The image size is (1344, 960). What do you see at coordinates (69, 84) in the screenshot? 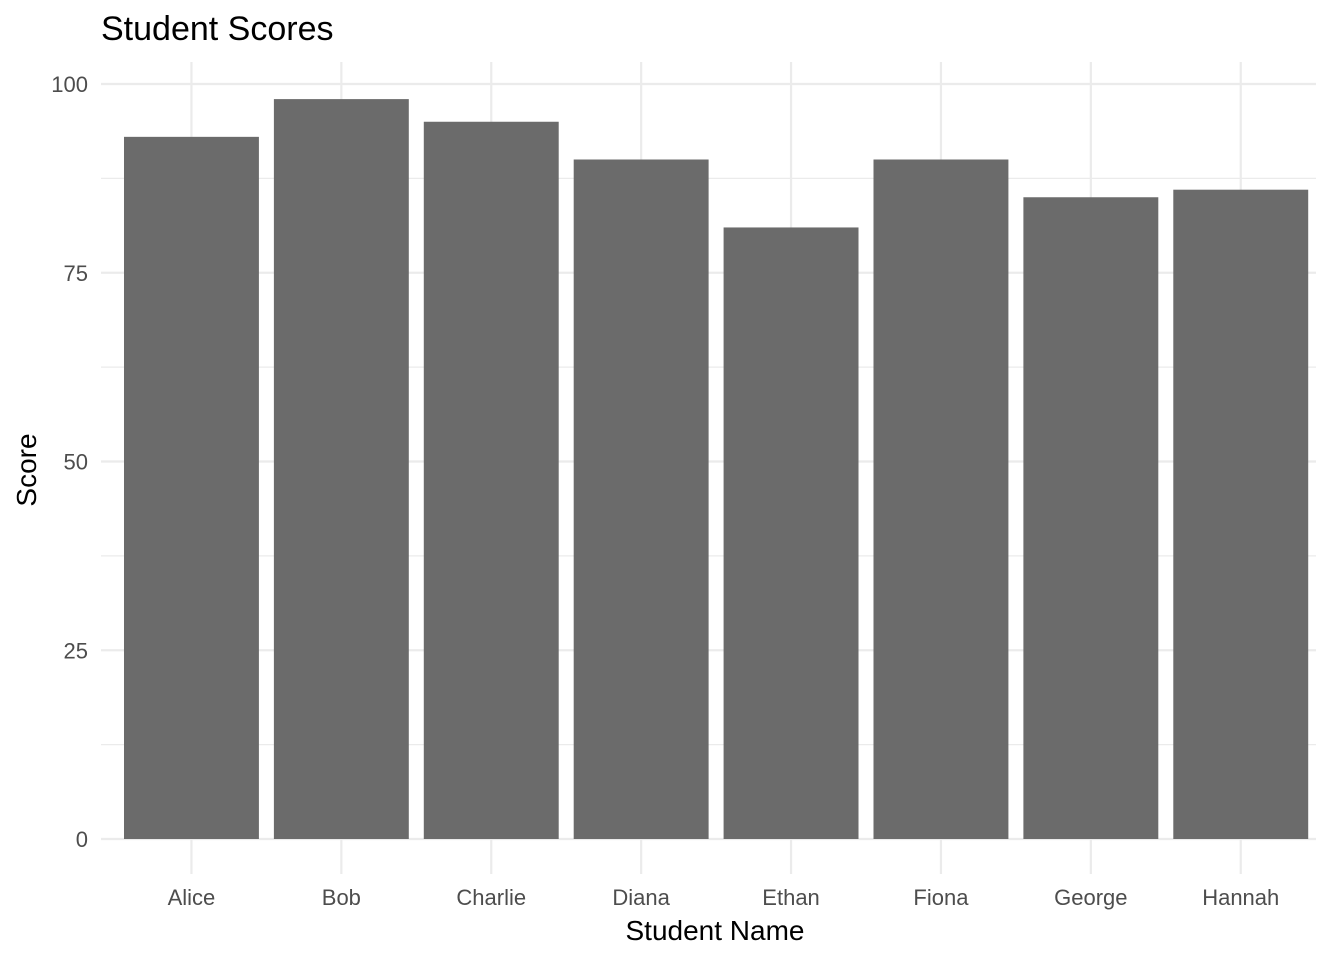
I see `y-tick-label: 100` at bounding box center [69, 84].